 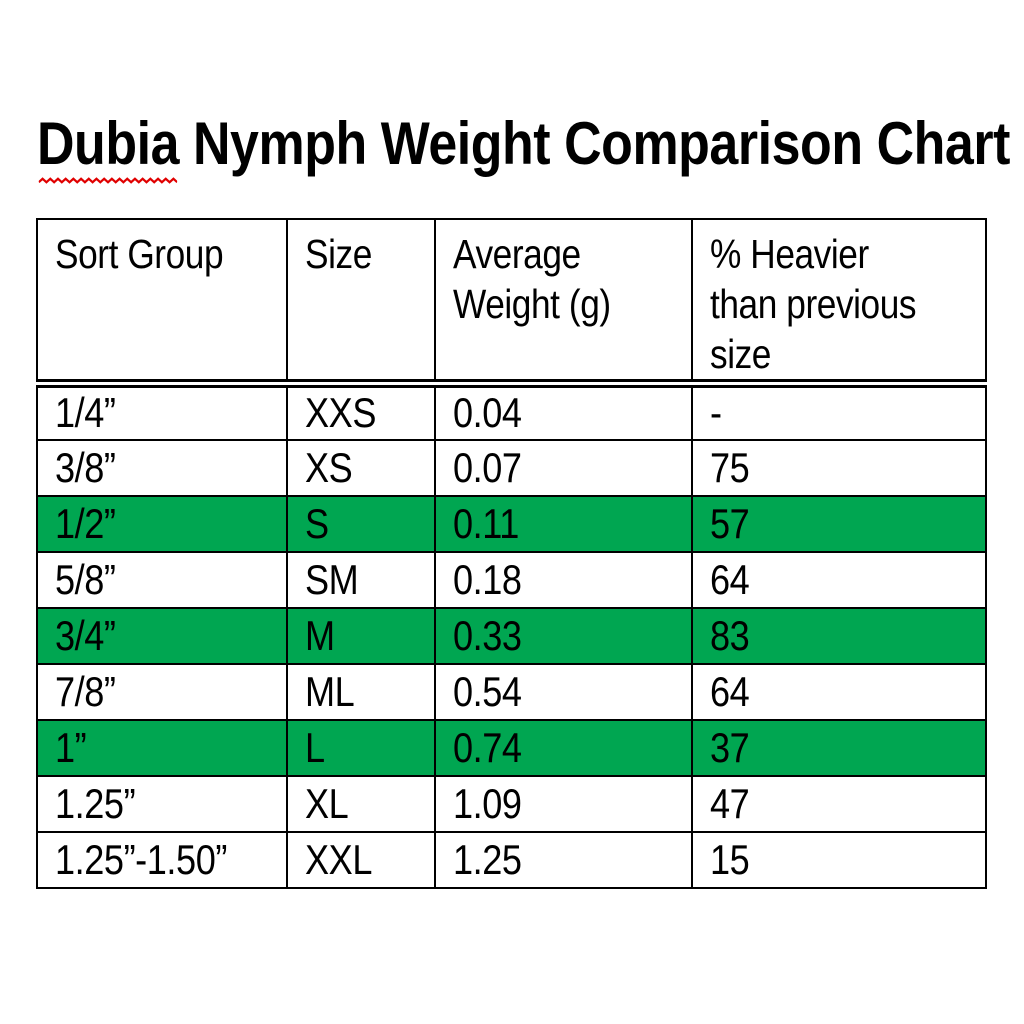 I want to click on cell-value: 0.07, so click(x=487, y=467).